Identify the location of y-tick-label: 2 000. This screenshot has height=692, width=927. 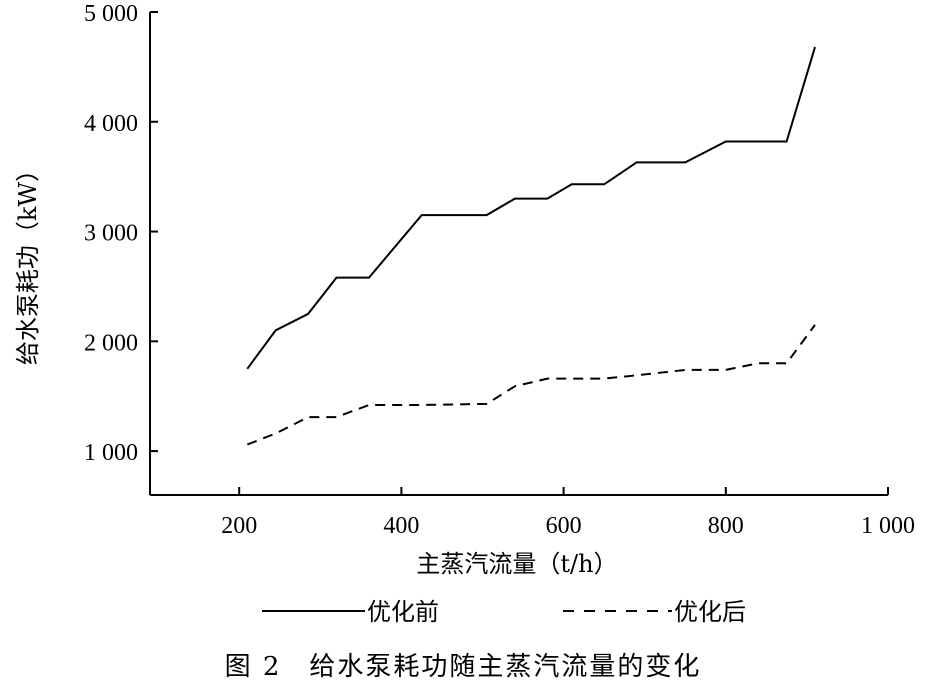
(111, 343).